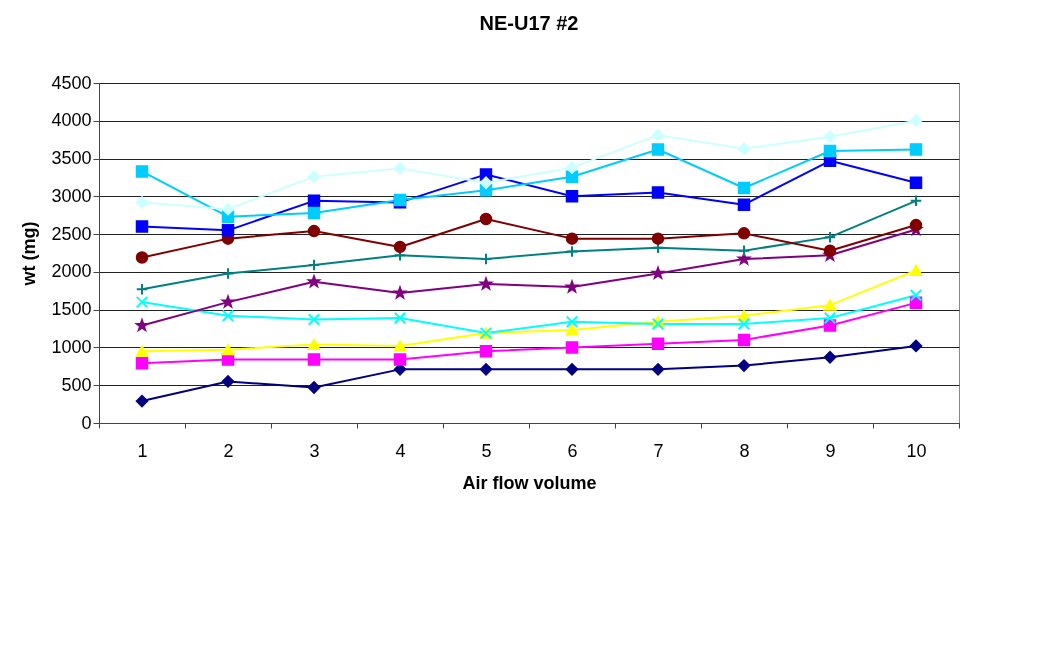  I want to click on x-tick-label: 9, so click(830, 450).